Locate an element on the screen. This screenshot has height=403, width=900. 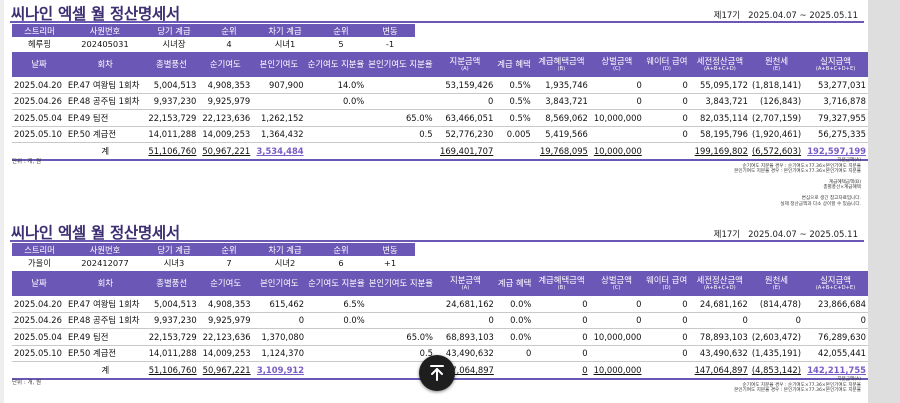
cell-pretax-amount: 0 is located at coordinates (719, 320).